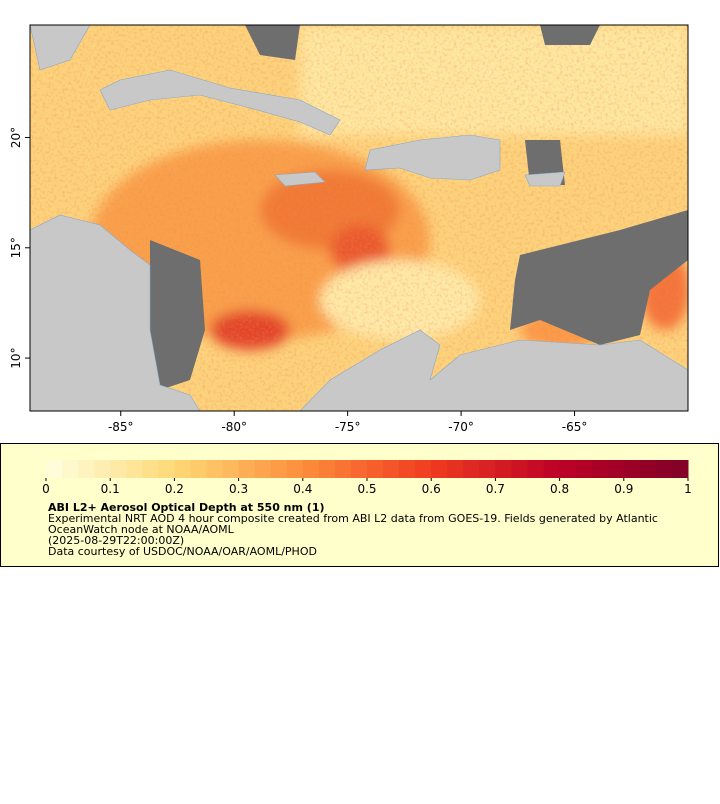 This screenshot has height=804, width=720. Describe the element at coordinates (431, 489) in the screenshot. I see `colorbar-tick-label: 0.6` at that location.